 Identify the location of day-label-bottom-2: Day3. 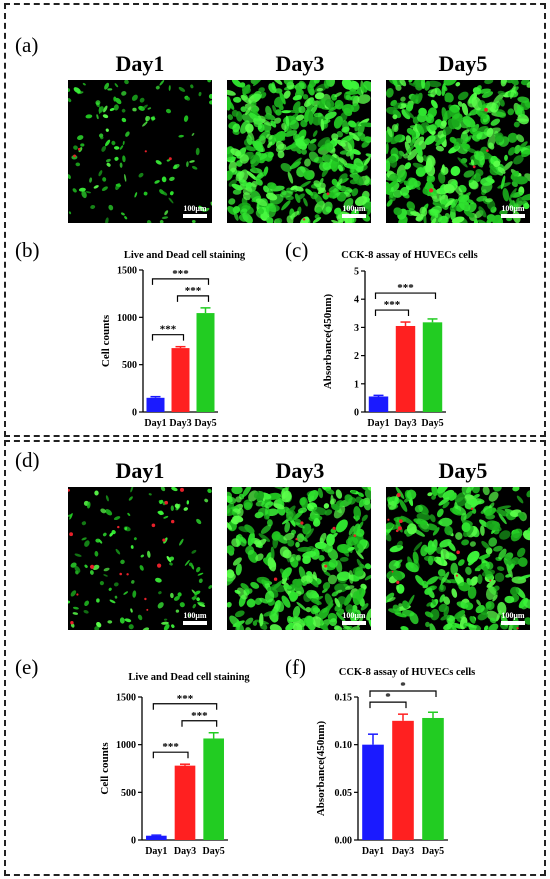
(300, 470).